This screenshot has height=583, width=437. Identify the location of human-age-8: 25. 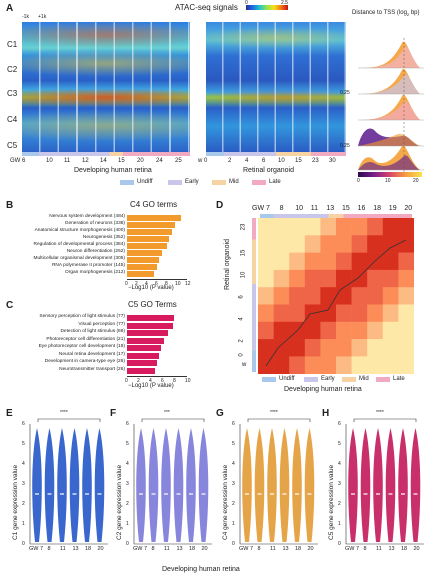
(178, 161).